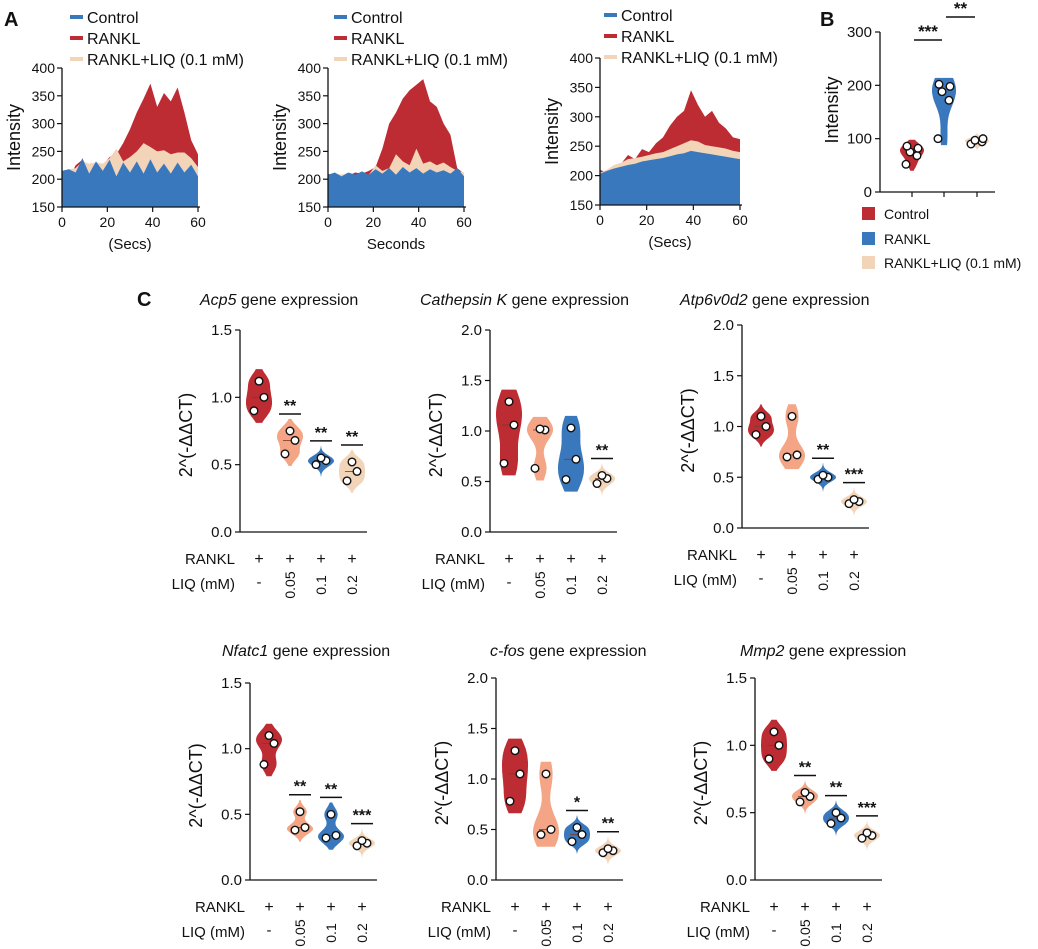 The height and width of the screenshot is (949, 1038). I want to click on x-tick-label: 20, so click(647, 220).